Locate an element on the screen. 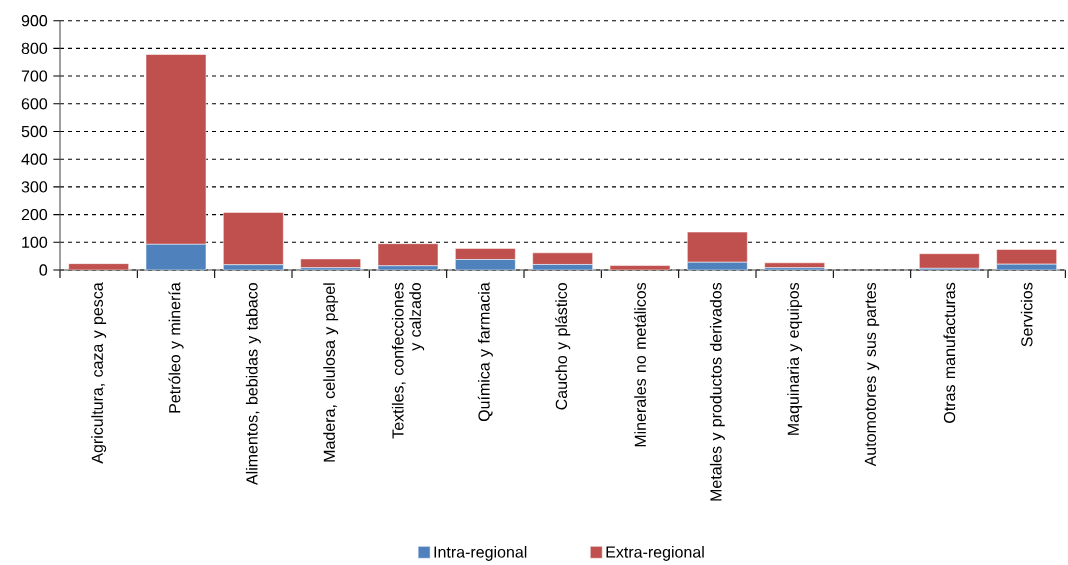 This screenshot has height=565, width=1068. y-tick-label: 200 is located at coordinates (34, 214).